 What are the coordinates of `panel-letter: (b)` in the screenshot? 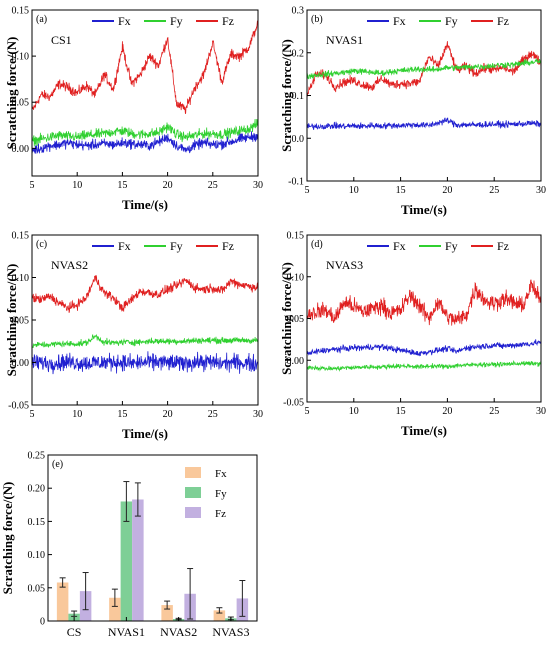 It's located at (317, 19).